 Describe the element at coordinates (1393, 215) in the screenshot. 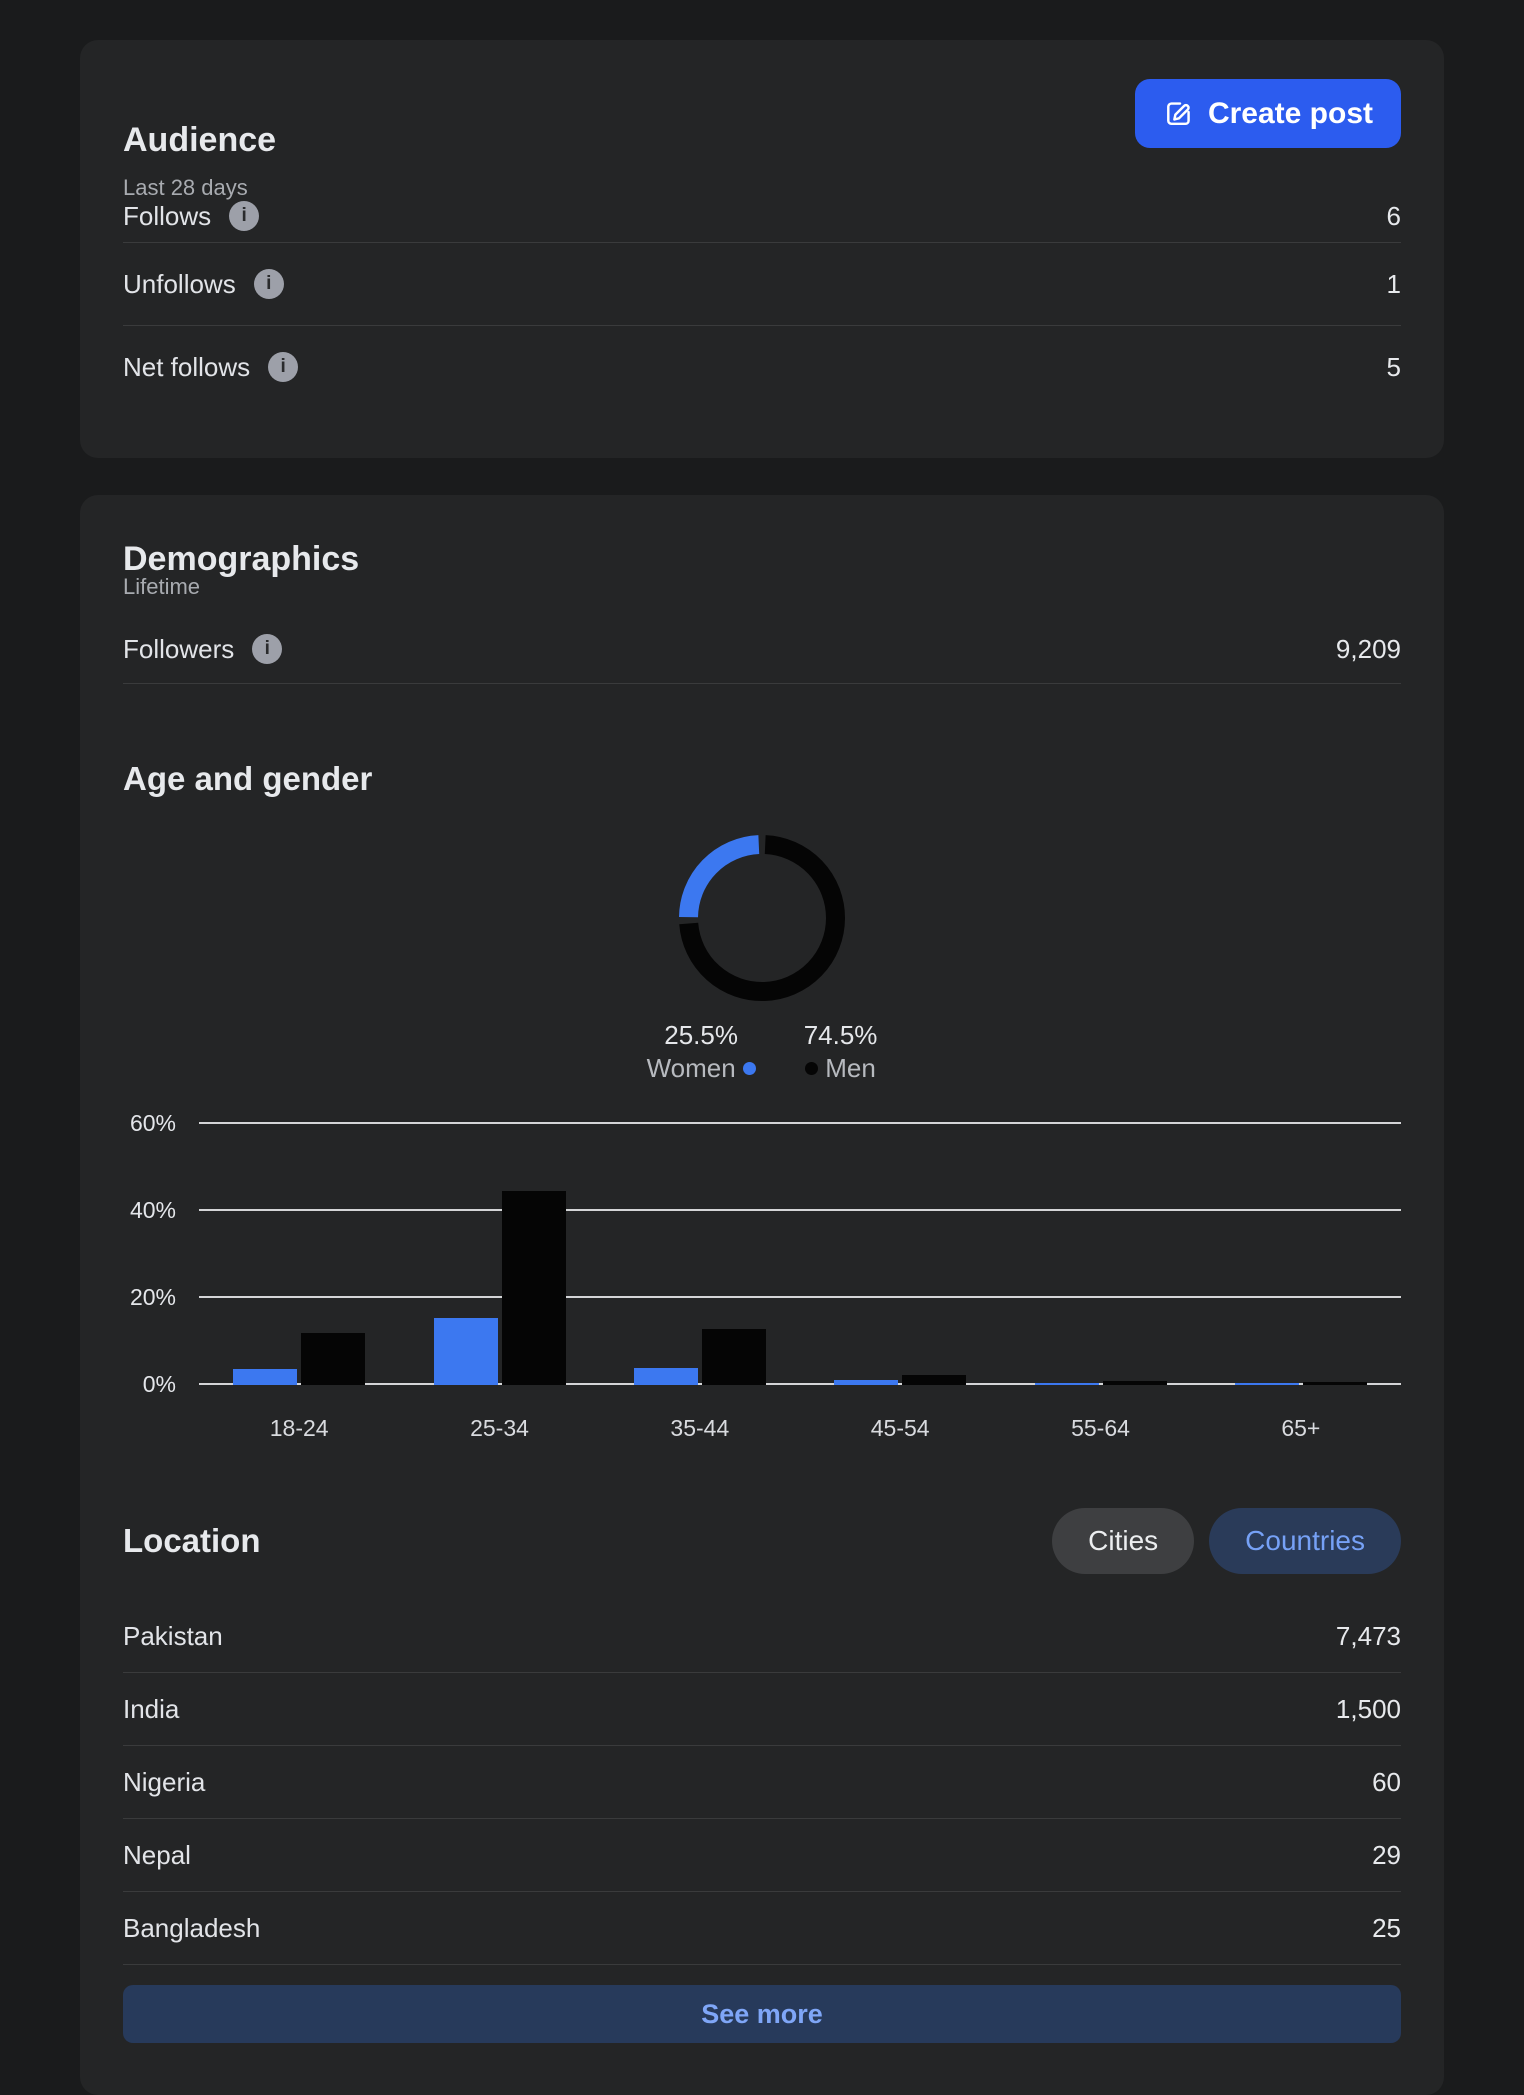

I see `metric-value: 6` at that location.